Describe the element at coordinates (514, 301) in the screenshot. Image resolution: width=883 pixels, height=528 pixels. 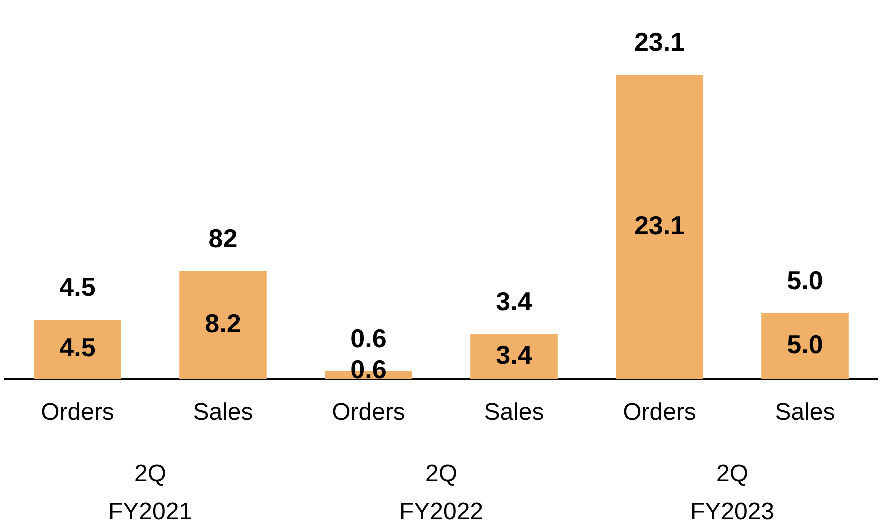
I see `annotation: 3.4` at that location.